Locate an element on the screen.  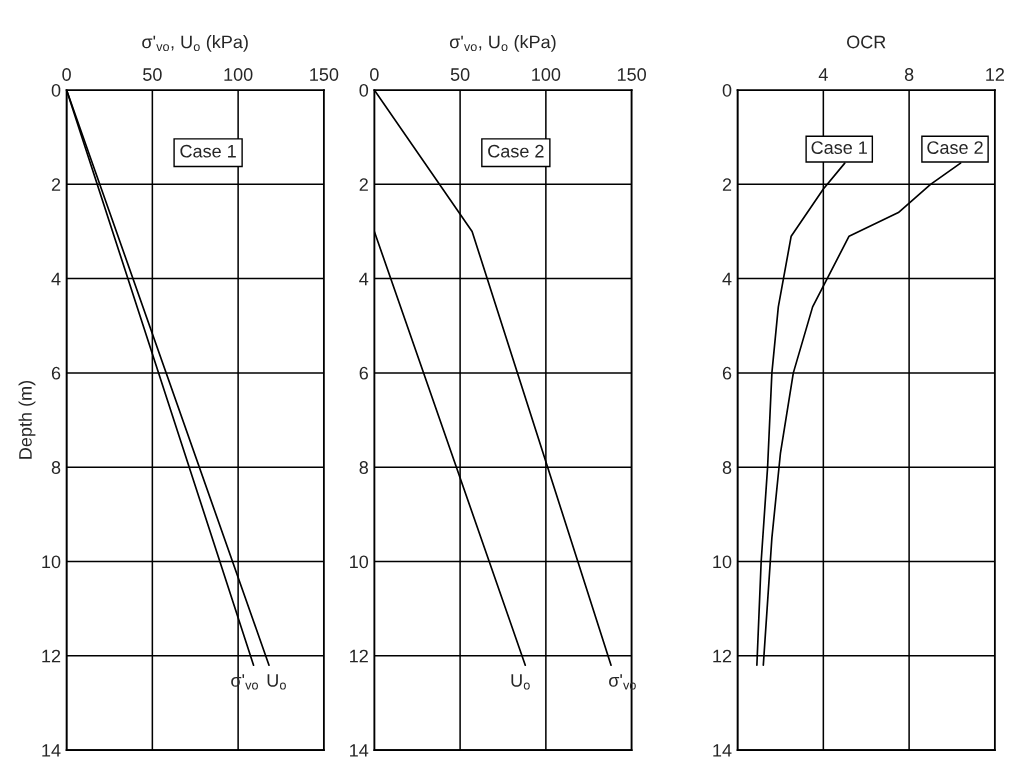
x-tick-label: 12 is located at coordinates (995, 74).